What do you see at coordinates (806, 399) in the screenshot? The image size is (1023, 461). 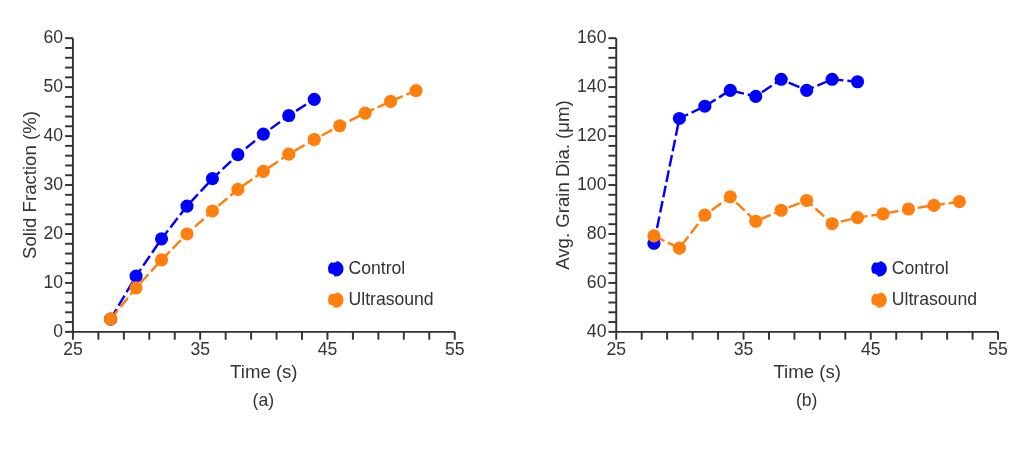 I see `text: (b)` at bounding box center [806, 399].